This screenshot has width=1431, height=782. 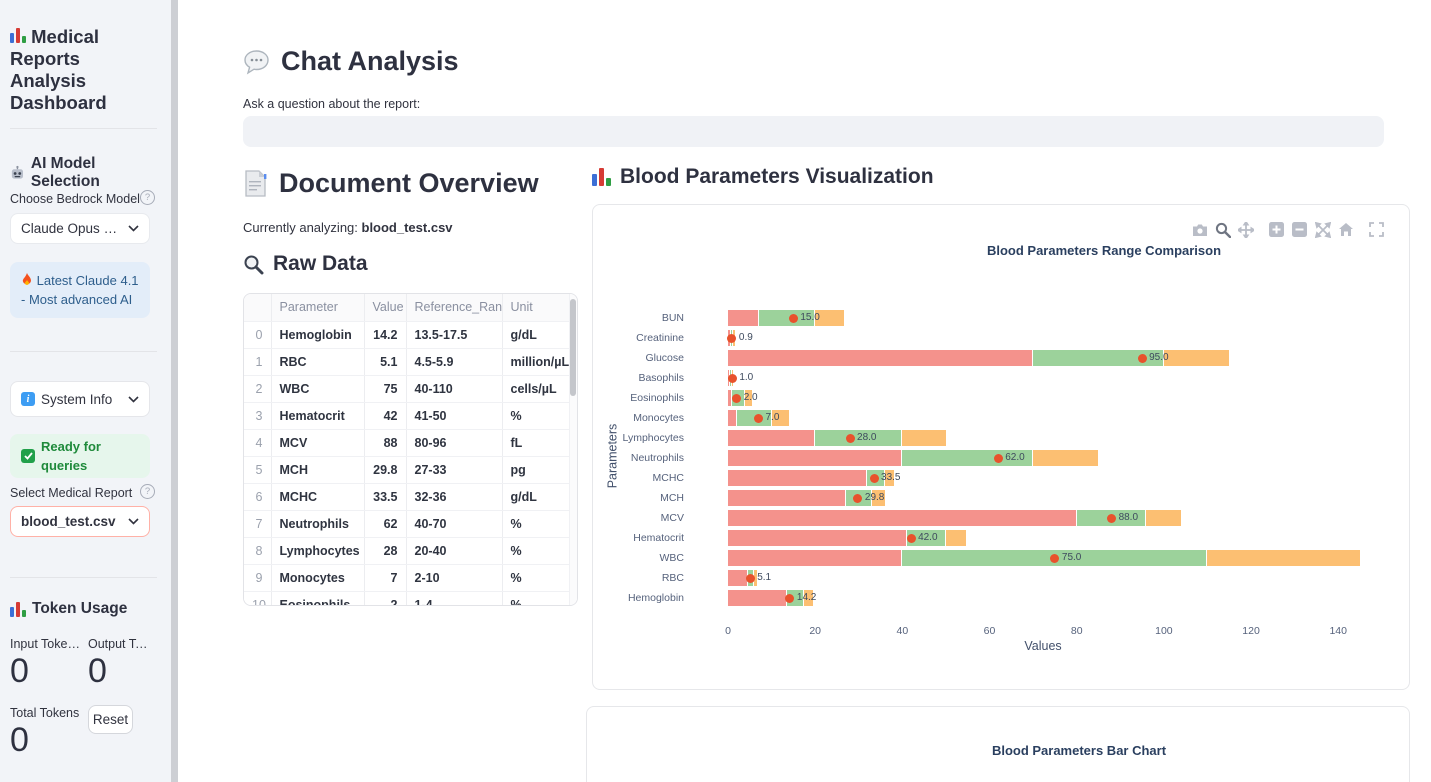 I want to click on table-row: 4 MCV 88 80-96 fL, so click(x=407, y=443).